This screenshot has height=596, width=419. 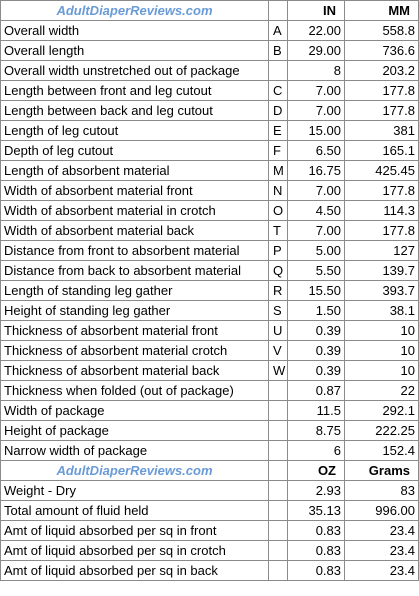 What do you see at coordinates (134, 110) in the screenshot?
I see `row-label: Length between back and leg cutout` at bounding box center [134, 110].